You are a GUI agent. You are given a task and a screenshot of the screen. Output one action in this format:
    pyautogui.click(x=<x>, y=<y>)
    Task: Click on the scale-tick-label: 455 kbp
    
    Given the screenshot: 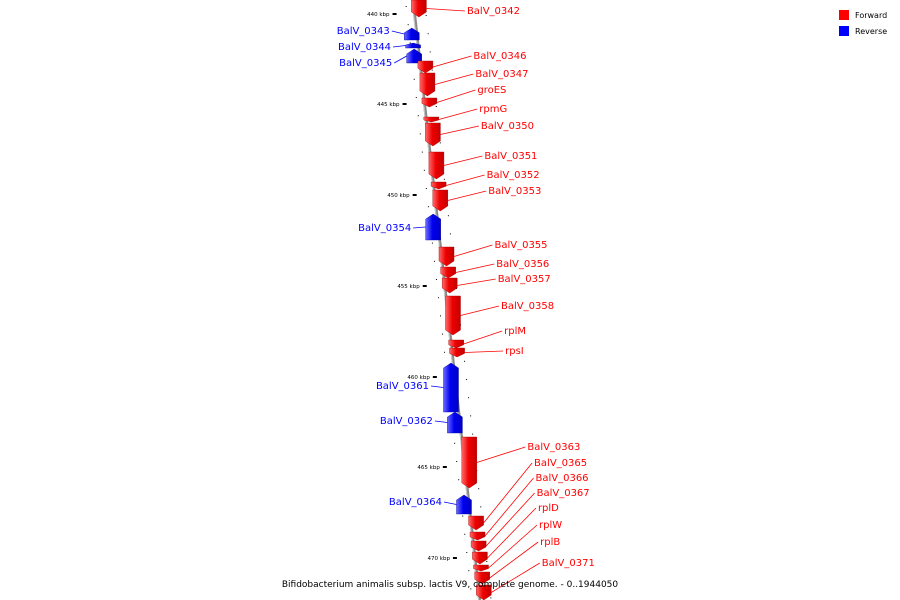 What is the action you would take?
    pyautogui.click(x=408, y=287)
    